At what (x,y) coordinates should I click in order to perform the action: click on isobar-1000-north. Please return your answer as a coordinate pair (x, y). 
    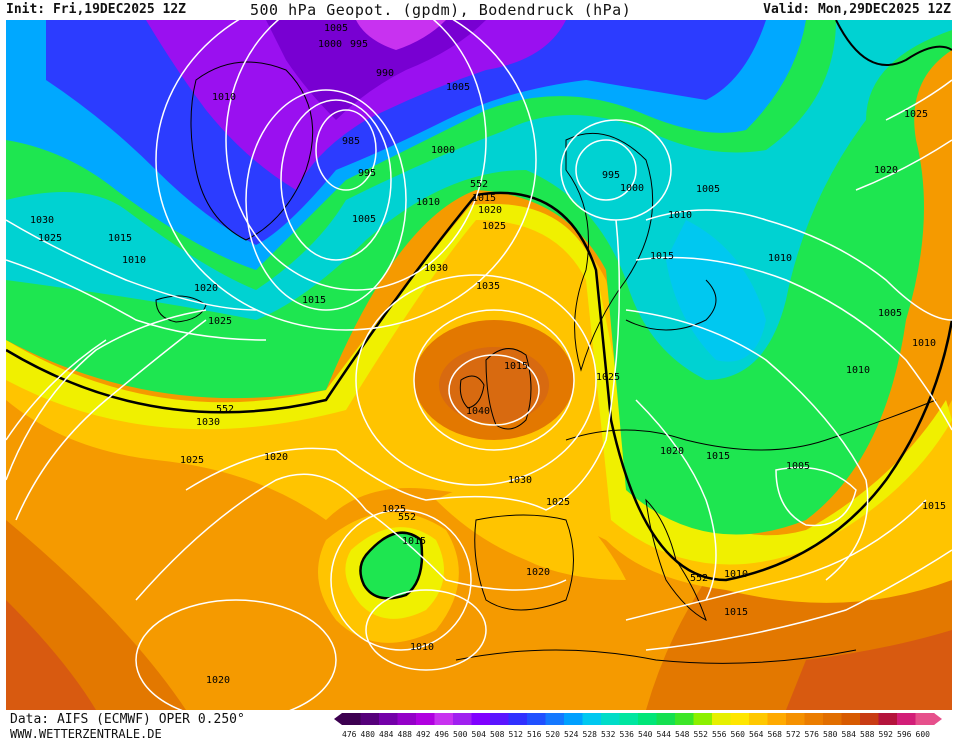
    Looking at the image, I should click on (356, 155).